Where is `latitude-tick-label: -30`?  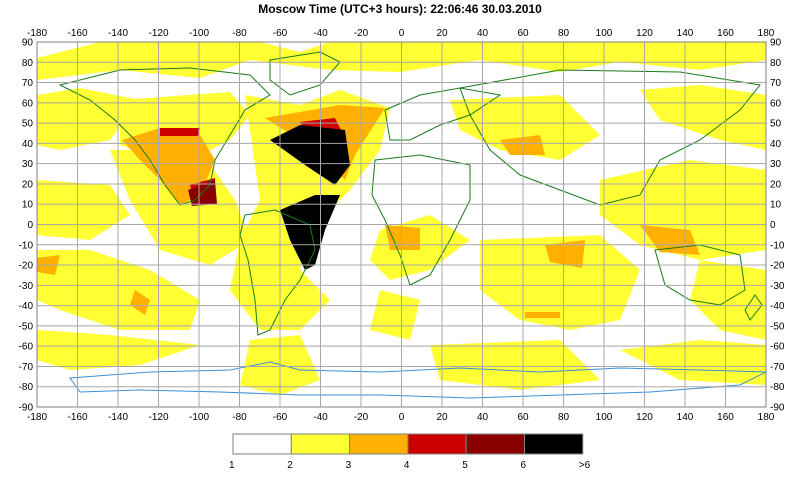
latitude-tick-label: -30 is located at coordinates (777, 286).